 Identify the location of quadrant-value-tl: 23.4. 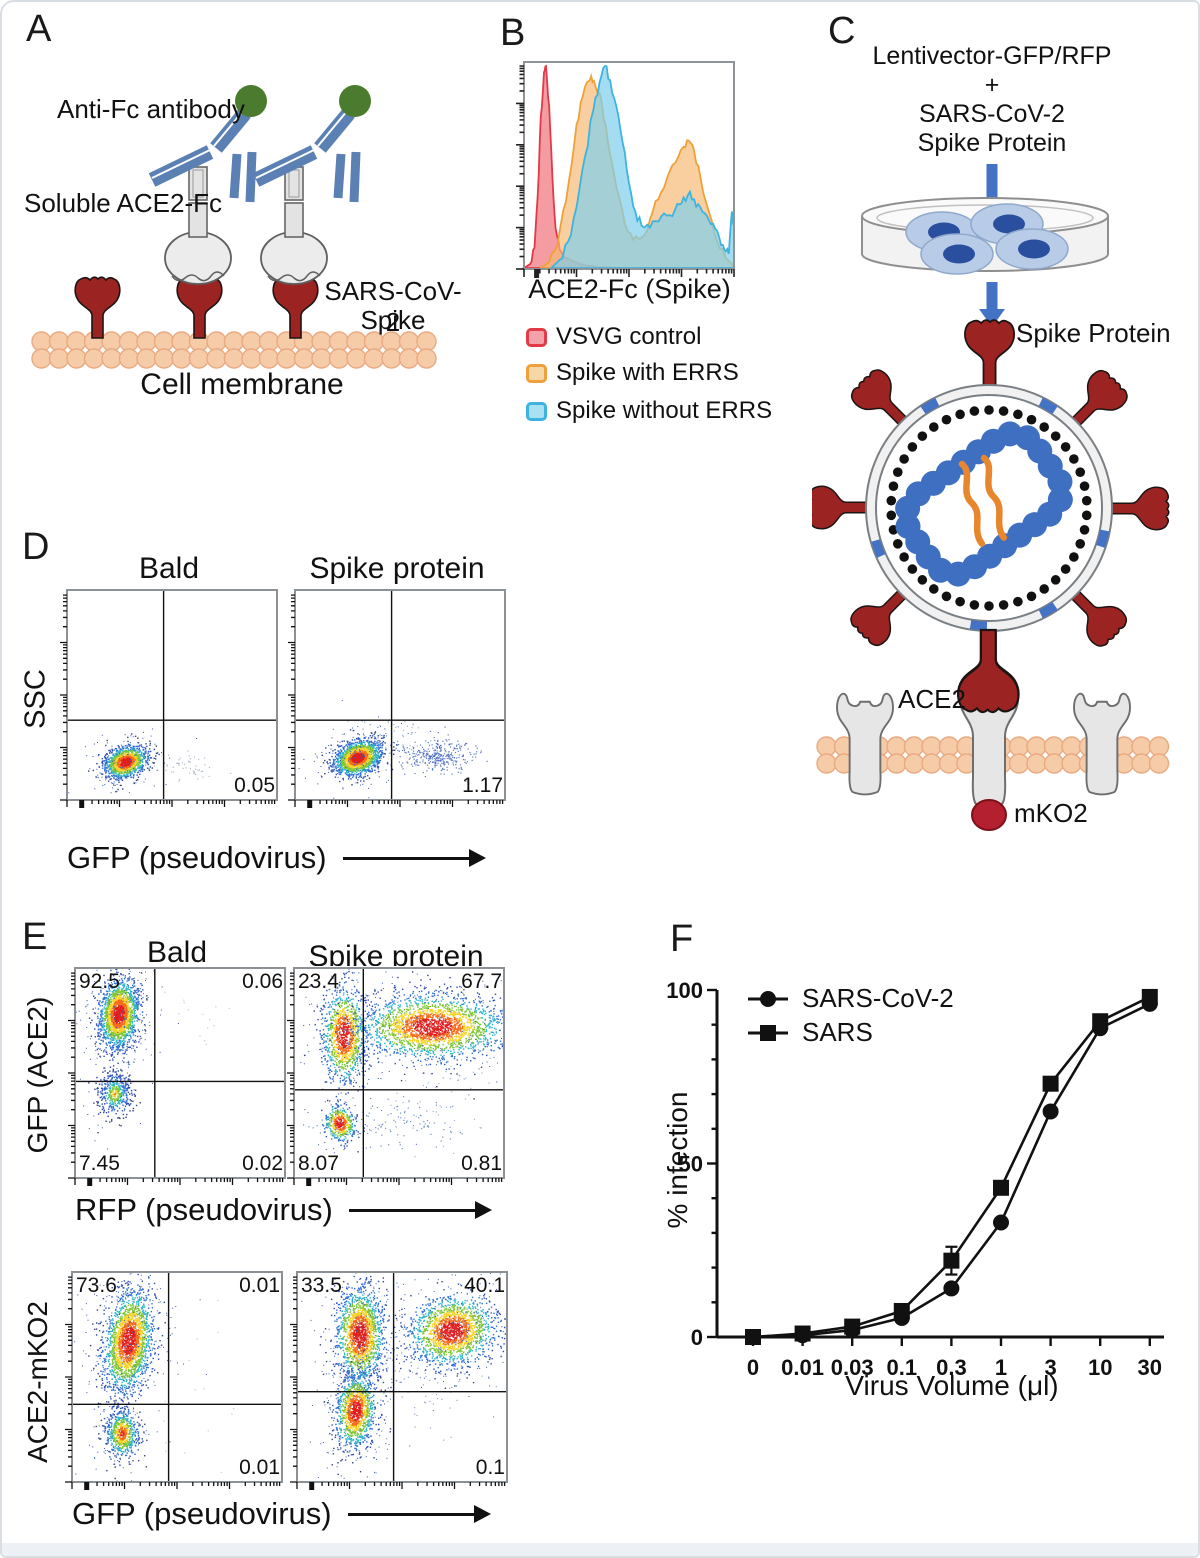
(318, 981).